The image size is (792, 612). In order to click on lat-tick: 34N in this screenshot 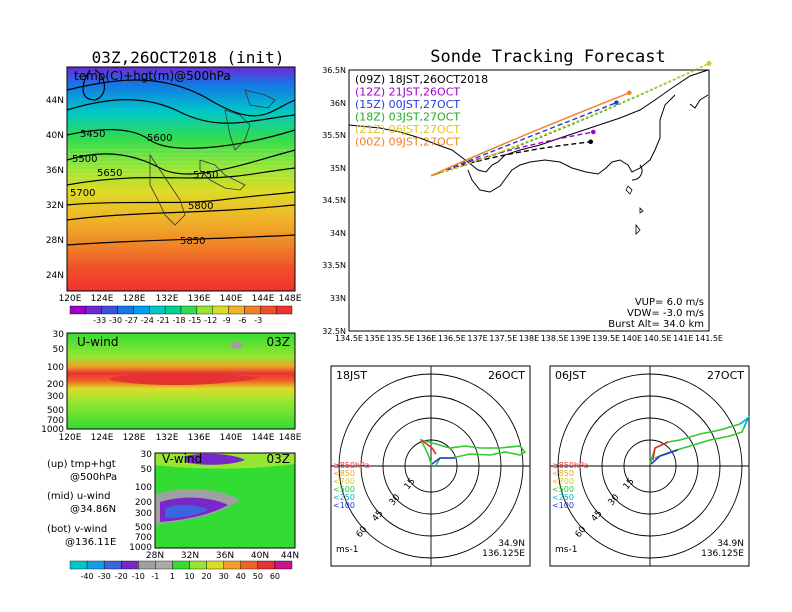, I will do `click(338, 233)`.